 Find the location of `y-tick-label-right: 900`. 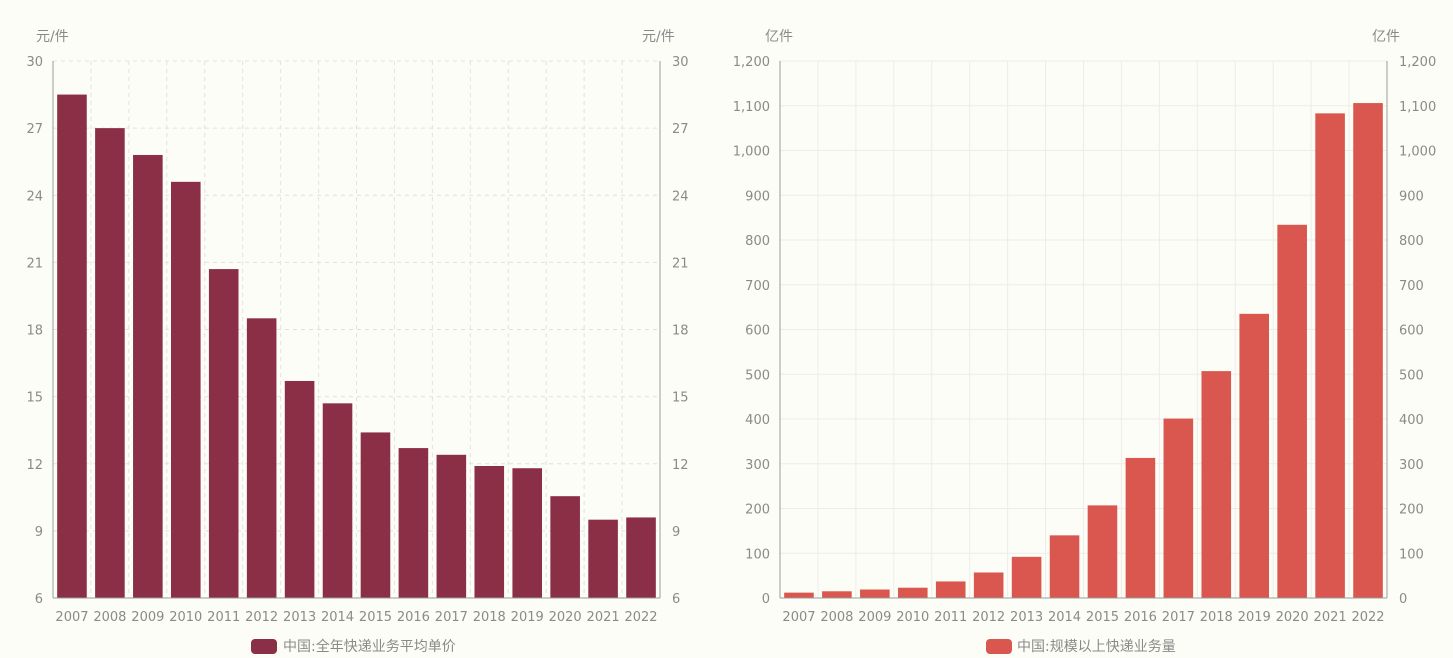

y-tick-label-right: 900 is located at coordinates (1411, 196).